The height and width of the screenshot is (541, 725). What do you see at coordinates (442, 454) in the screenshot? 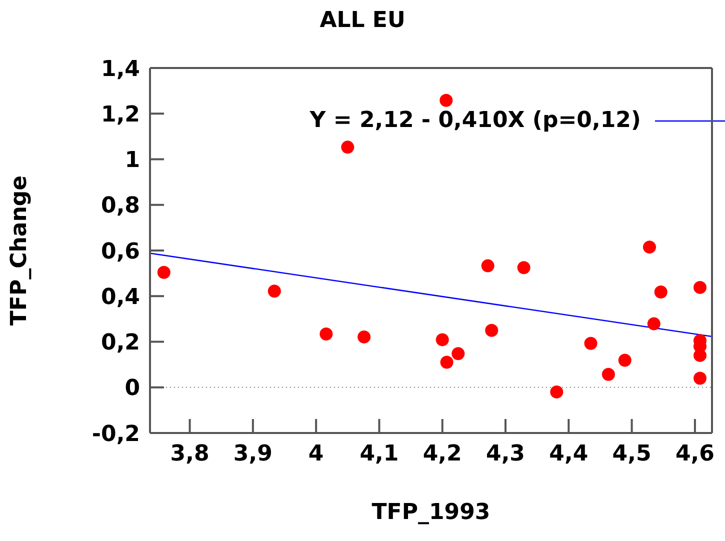
I see `x-tick-label: 4,2` at bounding box center [442, 454].